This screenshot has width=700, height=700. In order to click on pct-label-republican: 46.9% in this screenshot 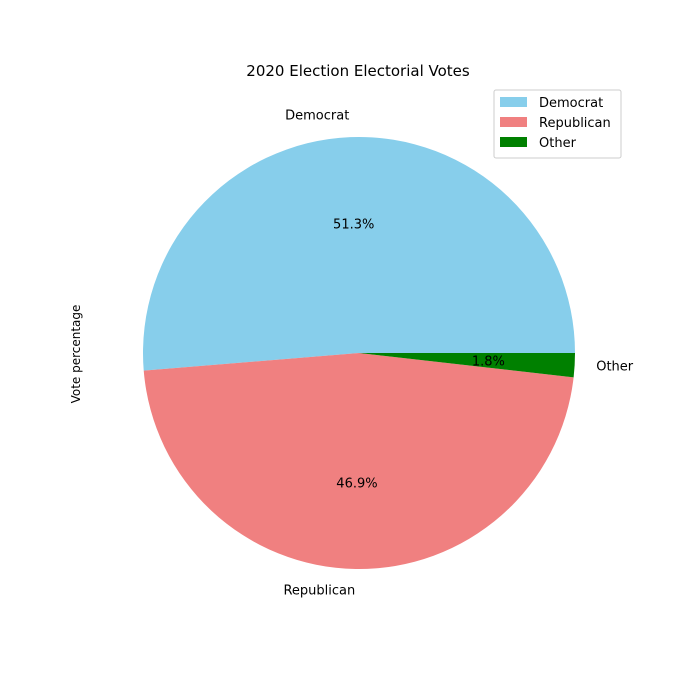, I will do `click(356, 484)`.